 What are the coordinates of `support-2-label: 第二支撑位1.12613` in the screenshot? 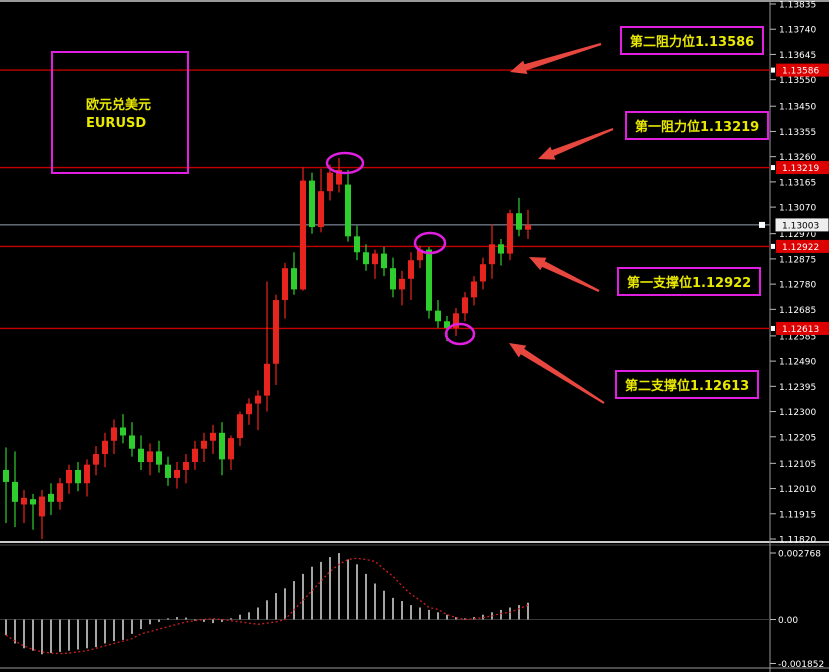 It's located at (687, 384).